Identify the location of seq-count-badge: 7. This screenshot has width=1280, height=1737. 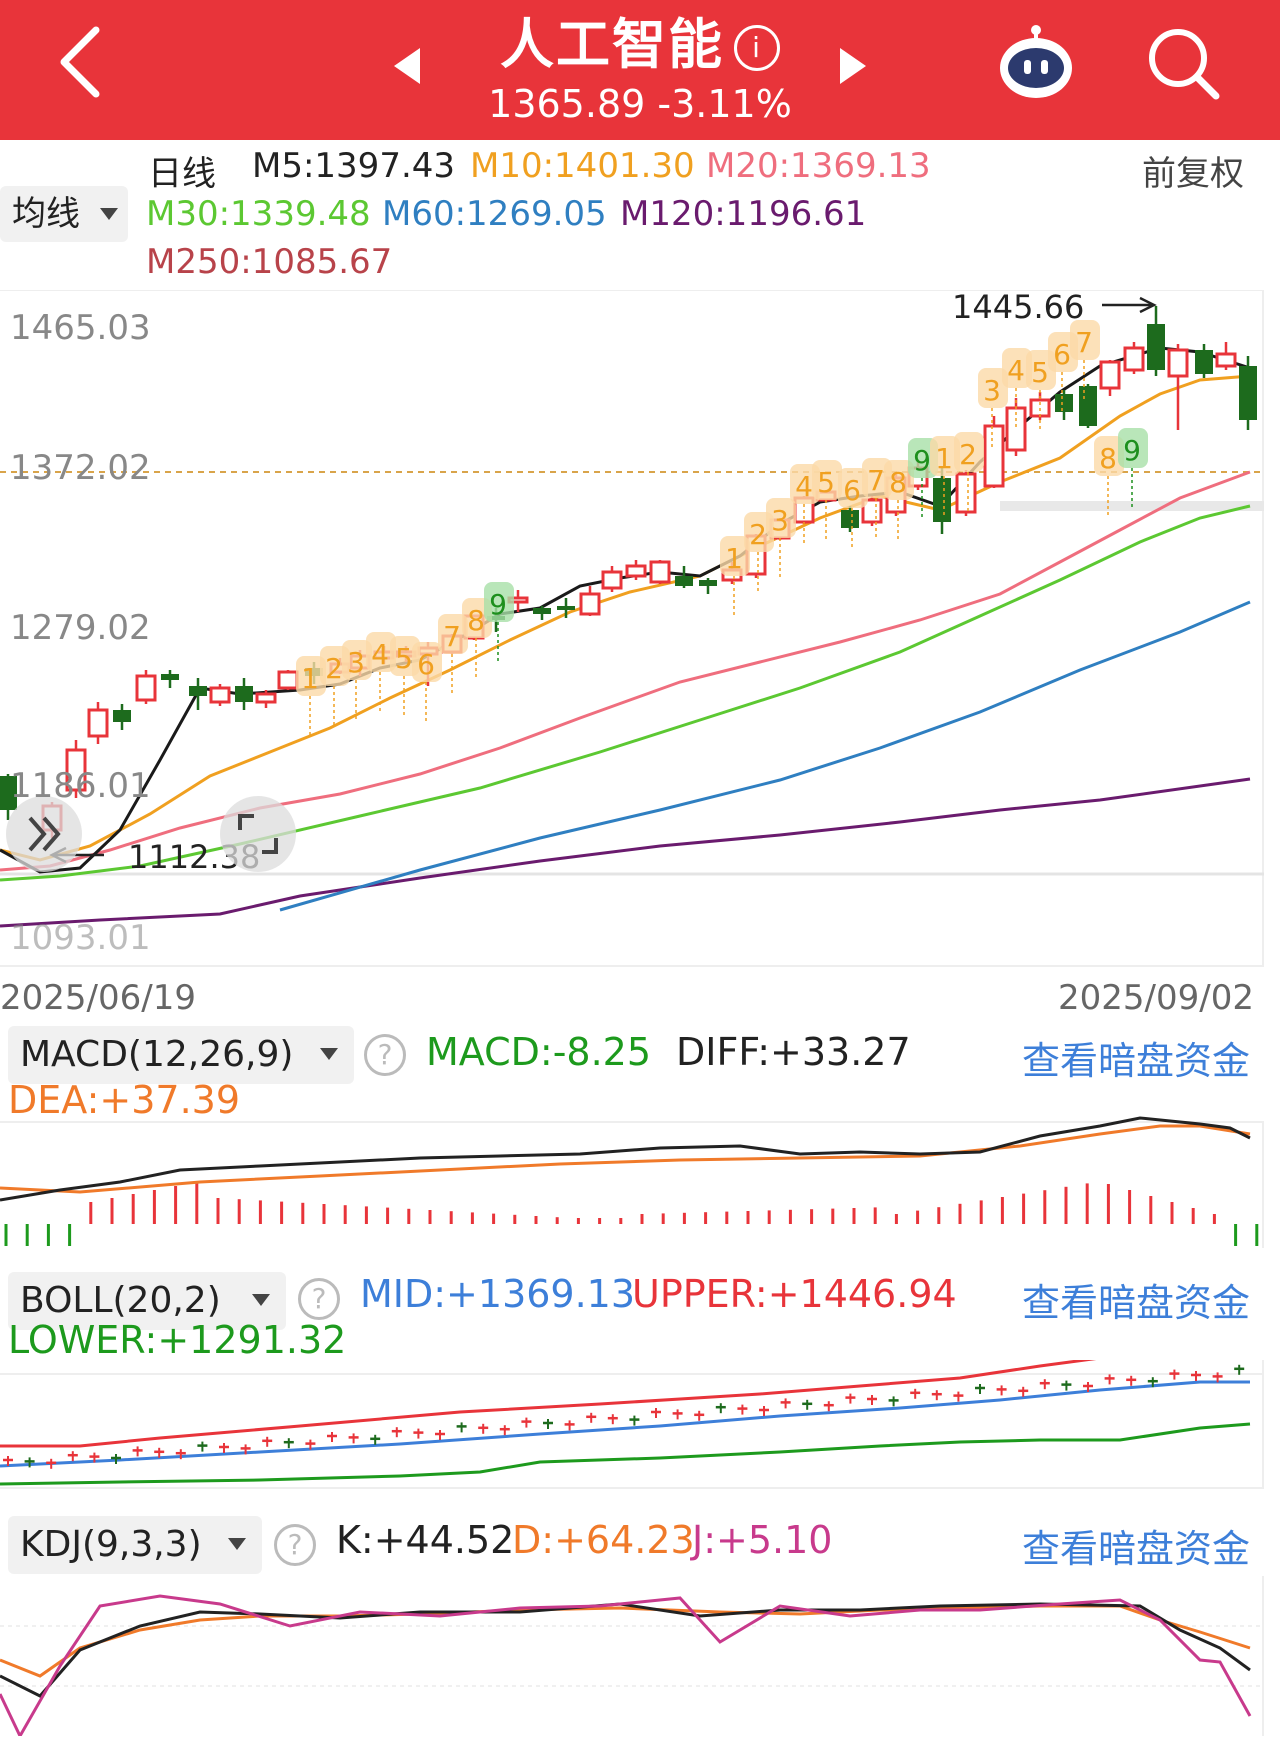
(453, 634).